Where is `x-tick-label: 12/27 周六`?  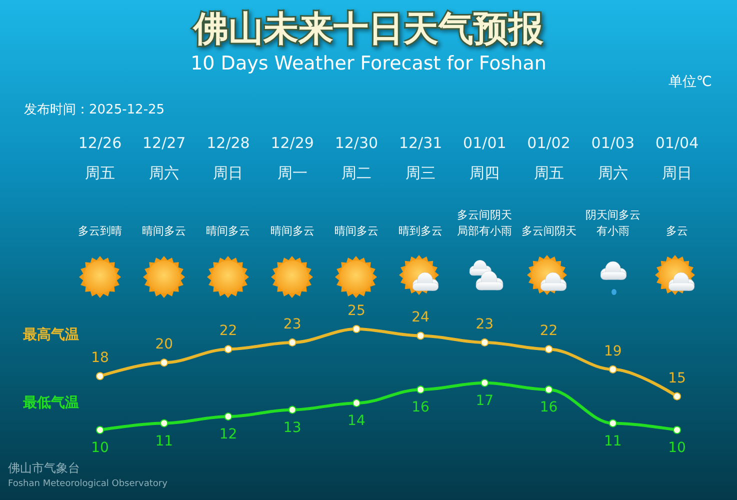
x-tick-label: 12/27 周六 is located at coordinates (164, 158).